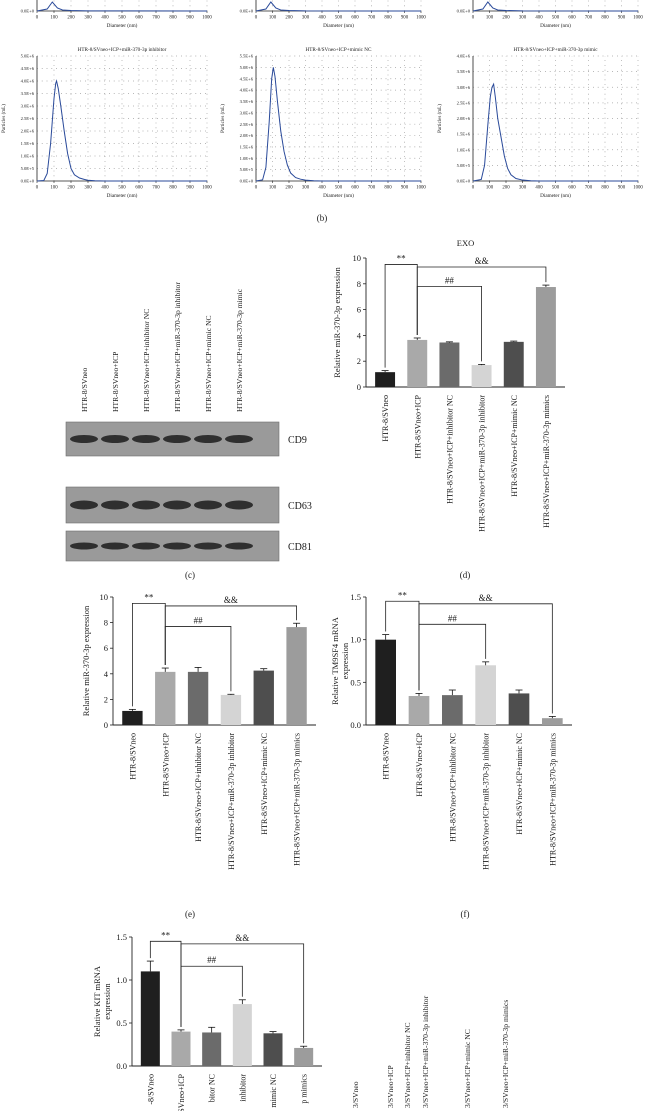 The height and width of the screenshot is (1111, 646). Describe the element at coordinates (86, 660) in the screenshot. I see `y-axis-label: Relative miR-370-3p expression` at that location.